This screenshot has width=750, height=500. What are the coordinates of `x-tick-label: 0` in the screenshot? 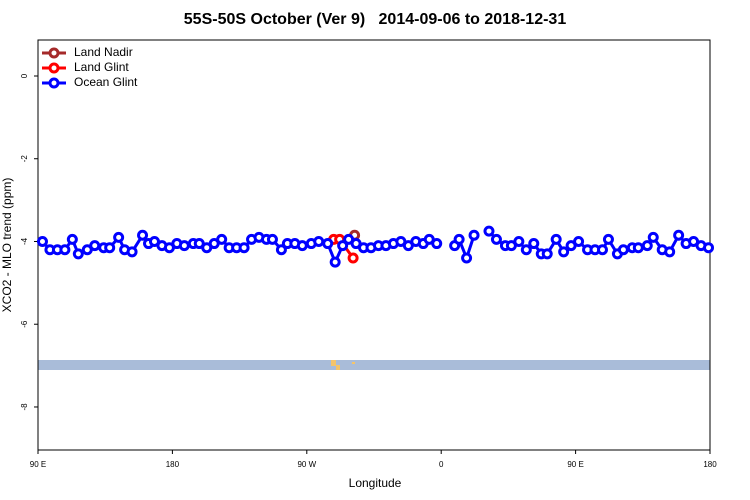 It's located at (441, 464).